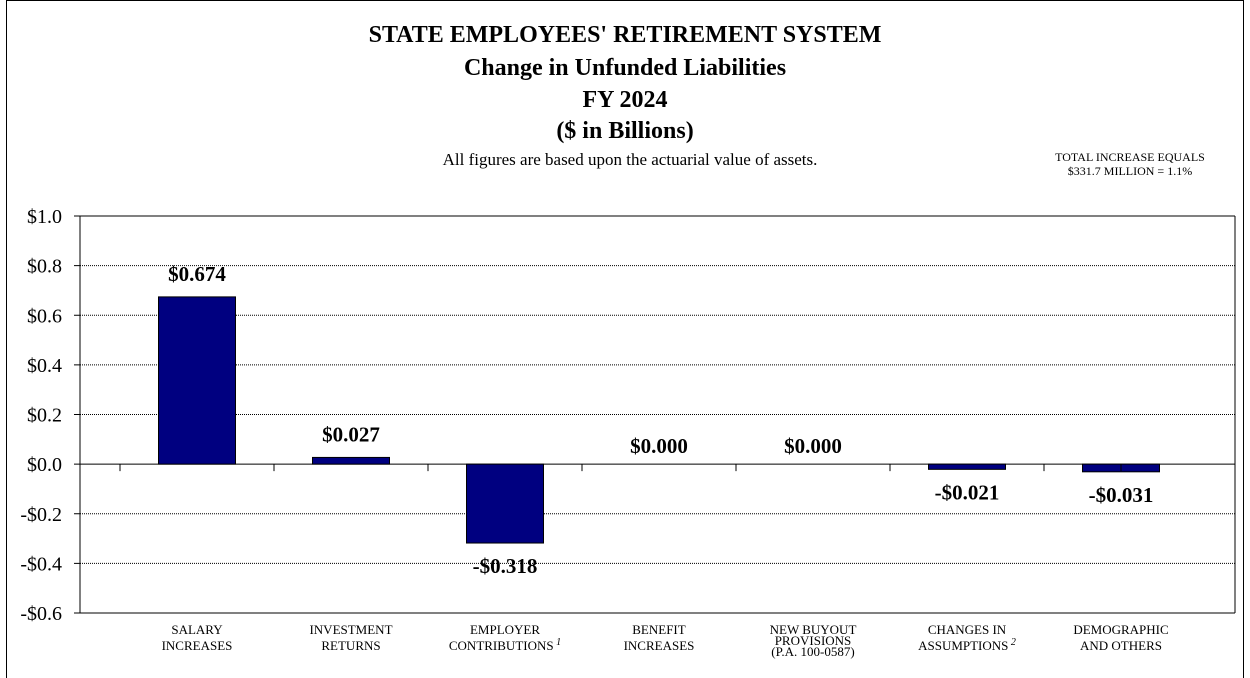 The image size is (1250, 678). What do you see at coordinates (1012, 642) in the screenshot?
I see `footnote-marker: 2` at bounding box center [1012, 642].